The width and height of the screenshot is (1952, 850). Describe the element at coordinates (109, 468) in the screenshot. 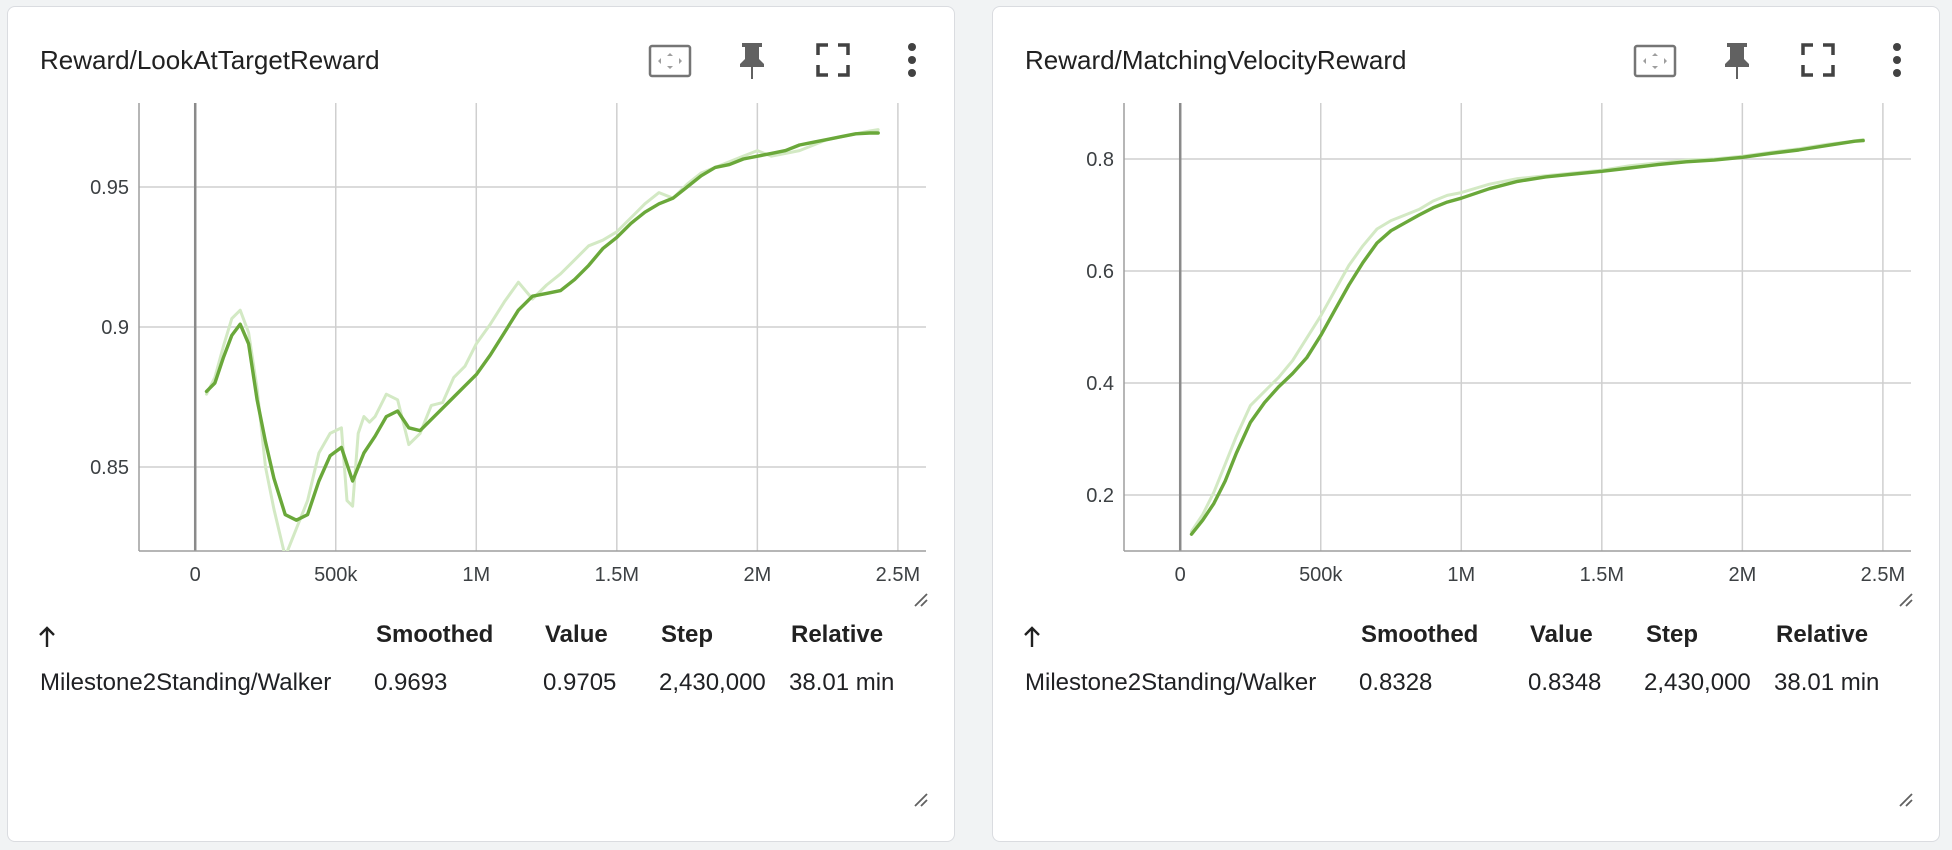

I see `y-tick-label: 0.85` at that location.